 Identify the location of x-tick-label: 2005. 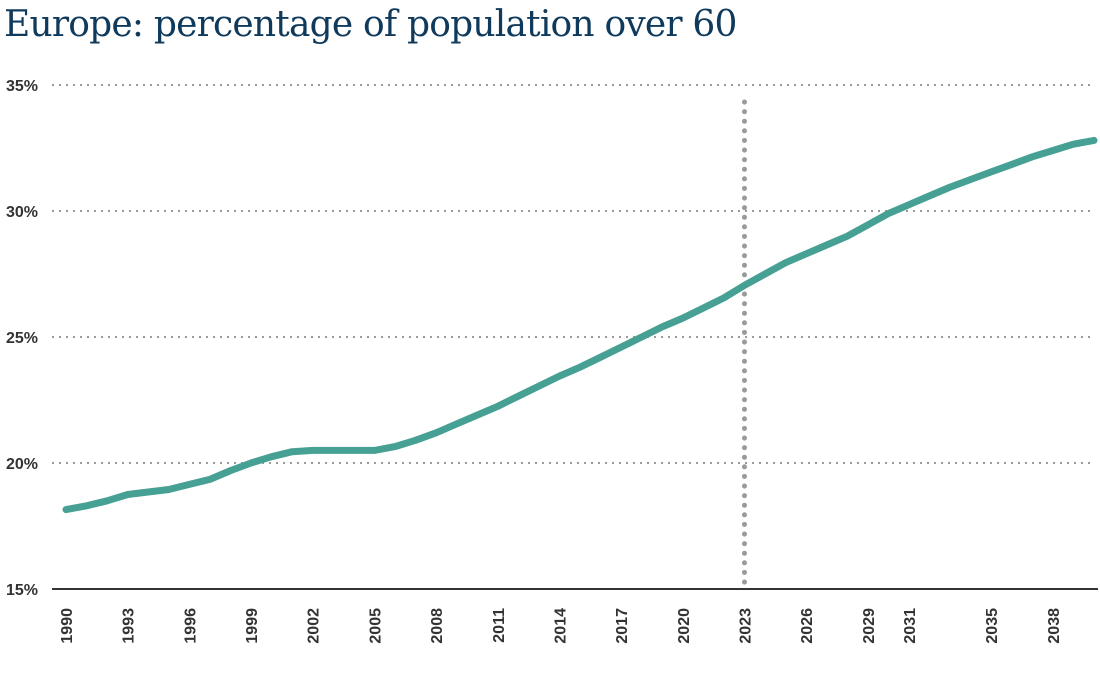
(375, 626).